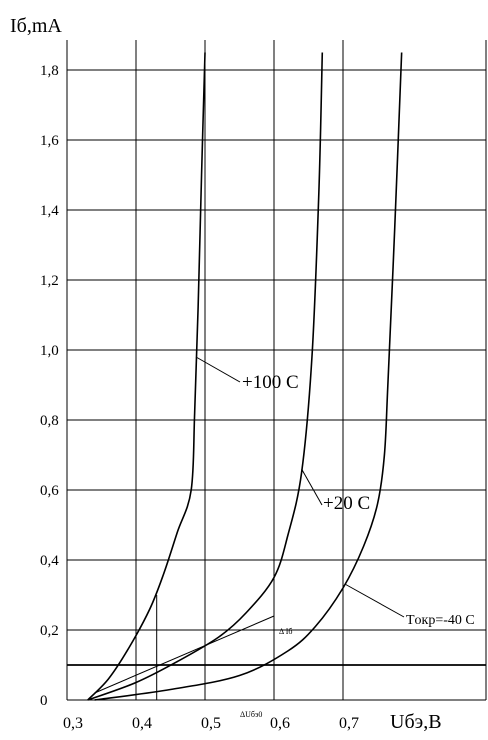  Describe the element at coordinates (49, 491) in the screenshot. I see `y-tick-label: 0,6` at that location.